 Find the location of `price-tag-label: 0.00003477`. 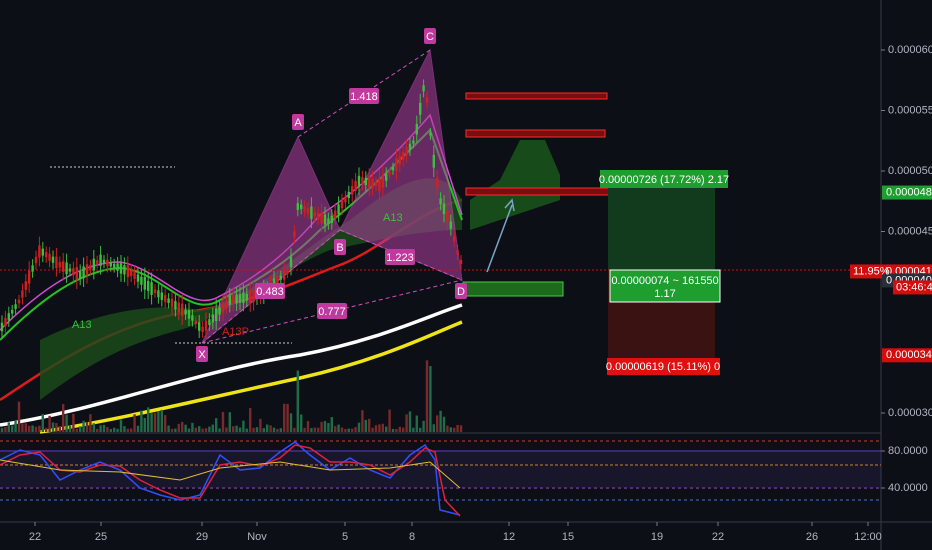

price-tag-label: 0.00003477 is located at coordinates (909, 355).